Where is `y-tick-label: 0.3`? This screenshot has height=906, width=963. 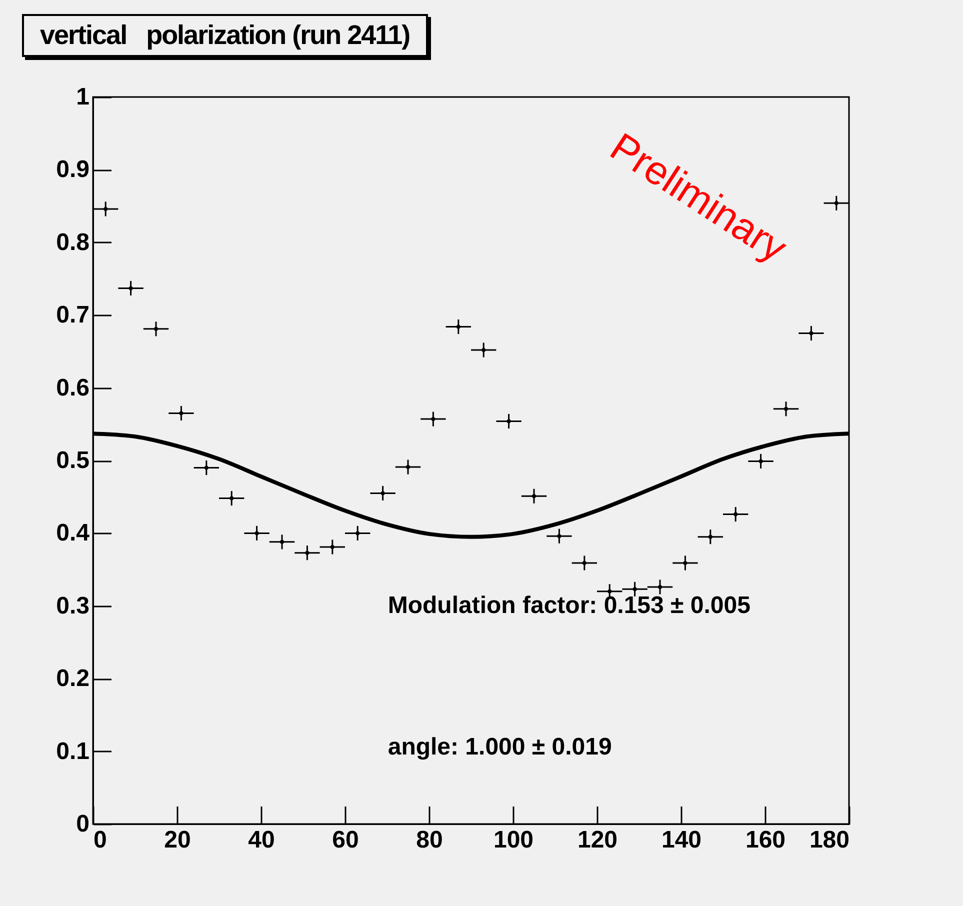 y-tick-label: 0.3 is located at coordinates (73, 606).